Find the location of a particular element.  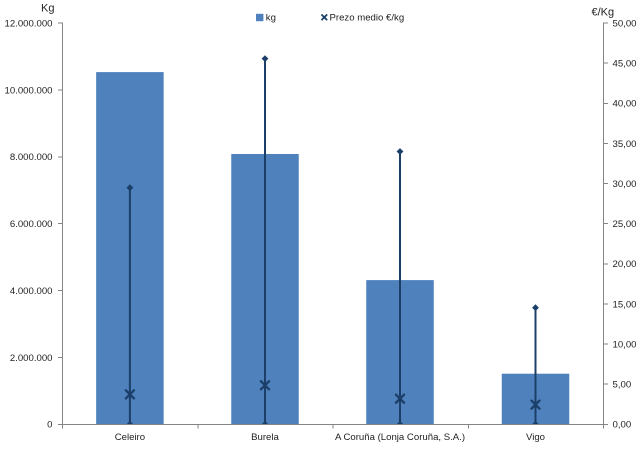

svg-text: 4.000.000 is located at coordinates (31, 291).